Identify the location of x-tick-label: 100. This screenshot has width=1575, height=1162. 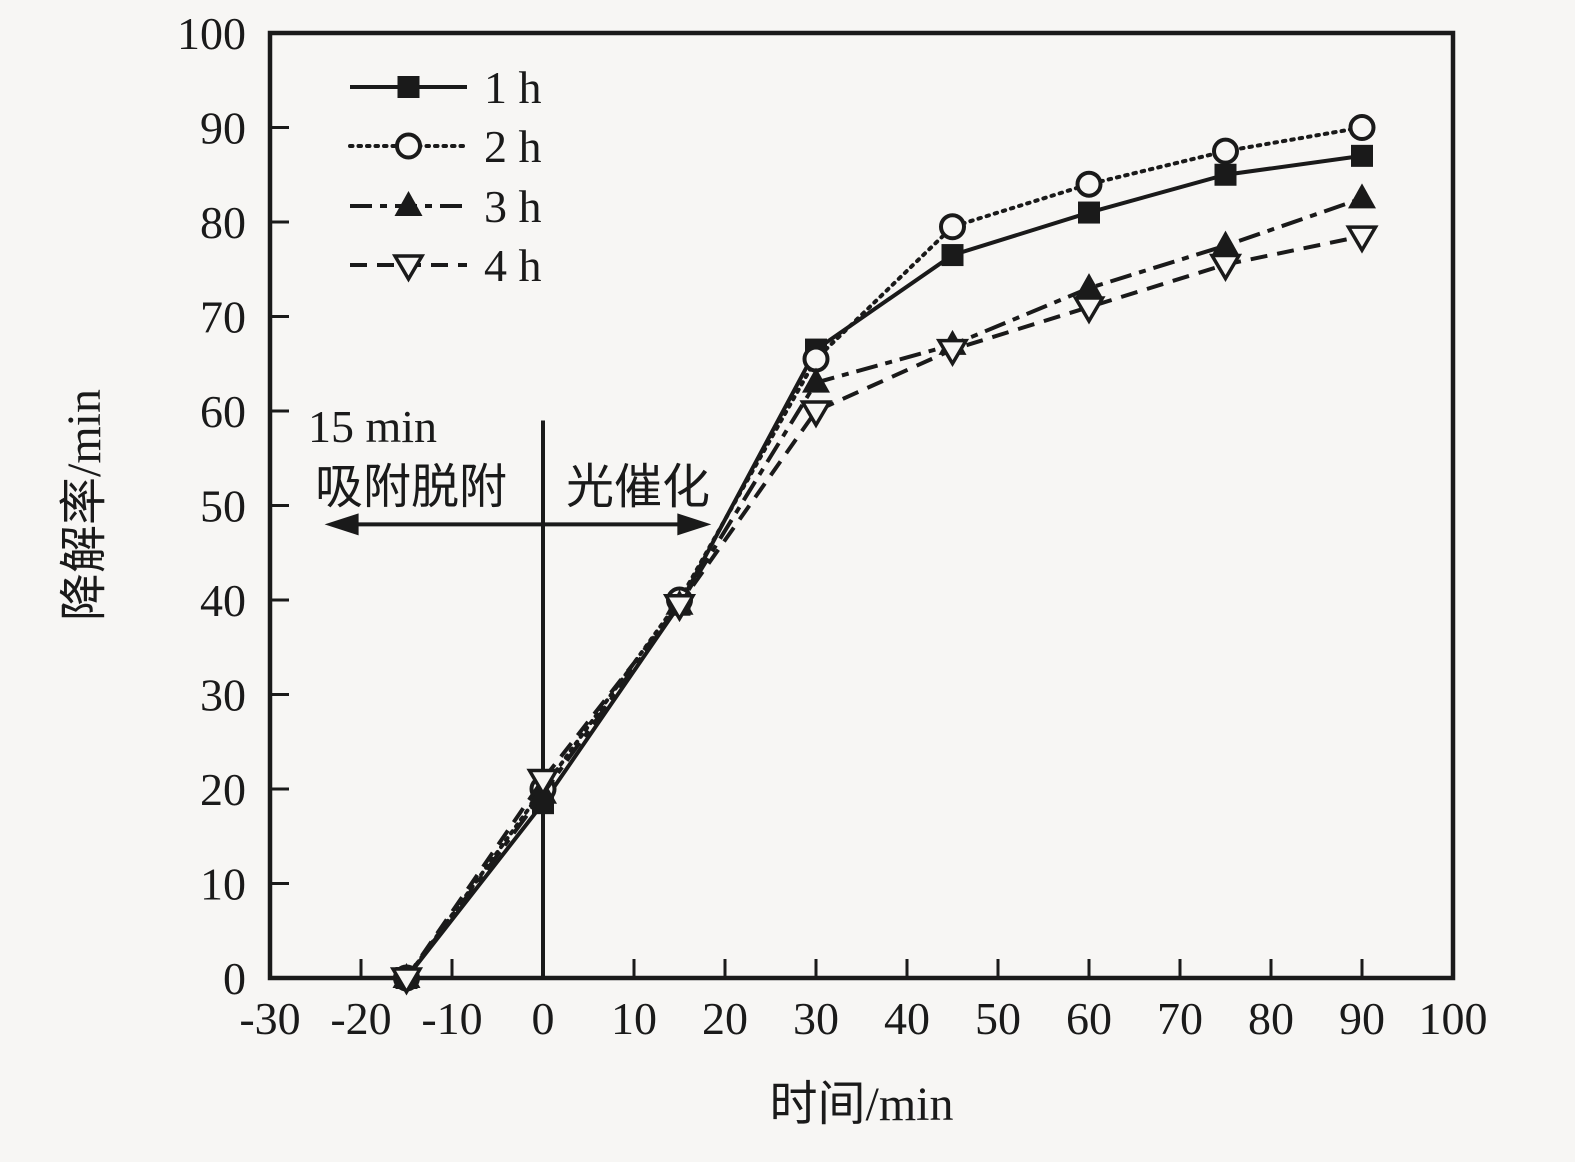
(1453, 1018).